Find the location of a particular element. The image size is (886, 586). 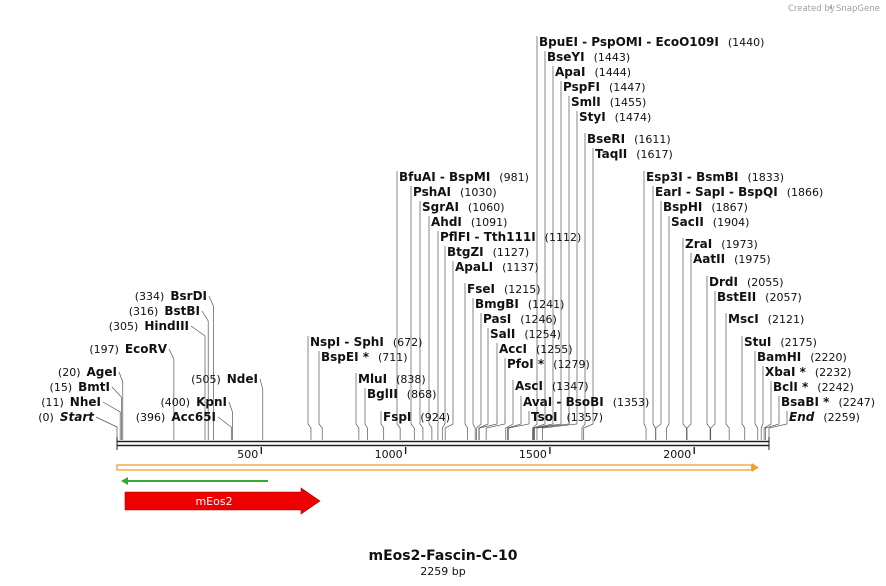

site-btgzi: BtgZI (1127) is located at coordinates (488, 252).